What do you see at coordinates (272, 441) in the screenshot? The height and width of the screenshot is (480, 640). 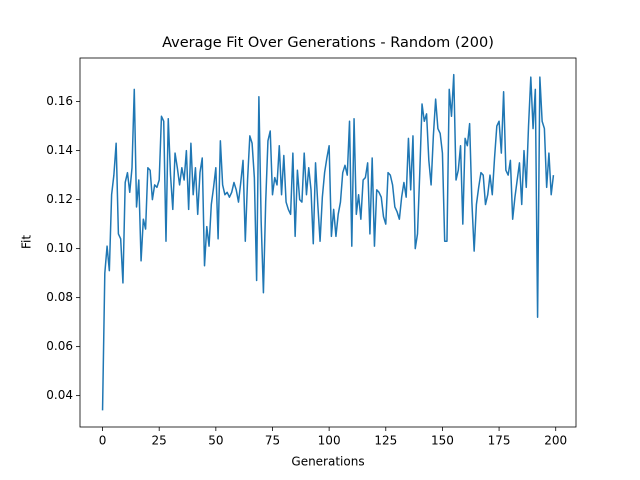 I see `x-tick-label: 75` at bounding box center [272, 441].